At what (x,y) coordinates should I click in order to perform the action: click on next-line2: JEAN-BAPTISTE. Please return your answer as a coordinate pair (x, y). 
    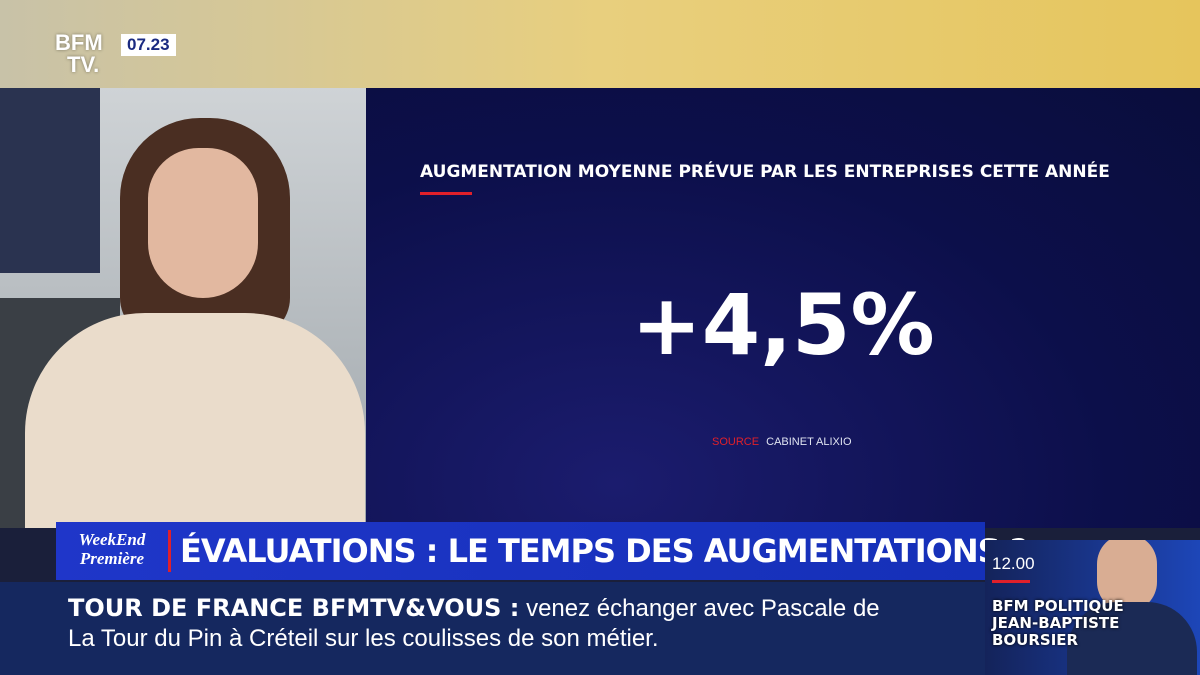
    Looking at the image, I should click on (1056, 623).